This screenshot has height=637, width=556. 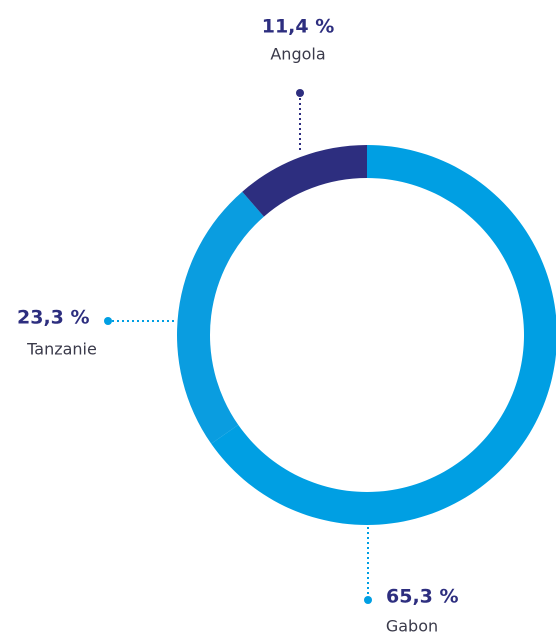 I want to click on value-label: 11,4 %, so click(x=298, y=27).